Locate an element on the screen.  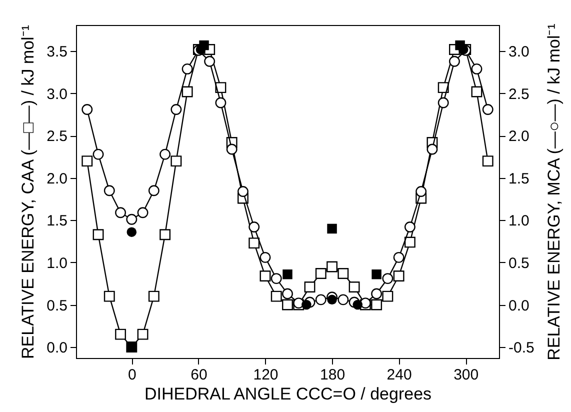
x-tick-label: 120 is located at coordinates (265, 375).